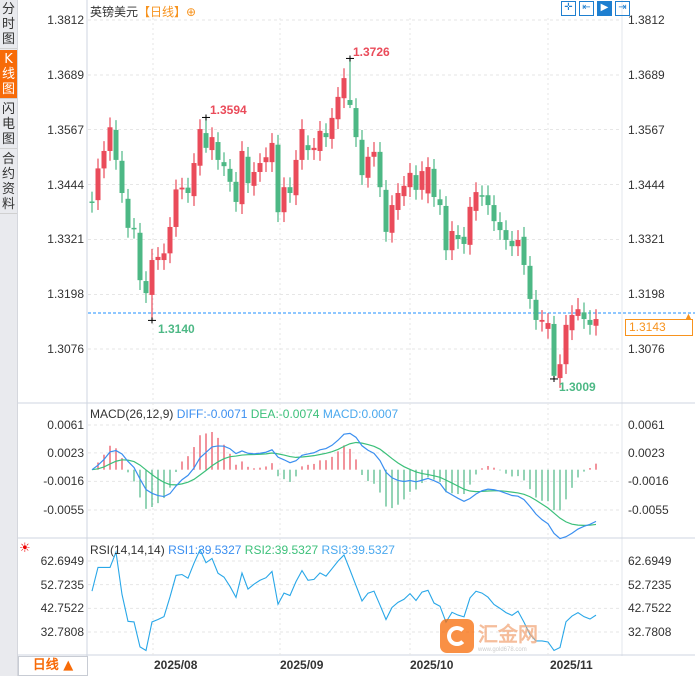 Image resolution: width=695 pixels, height=676 pixels. I want to click on period-label: 【日线】, so click(162, 12).